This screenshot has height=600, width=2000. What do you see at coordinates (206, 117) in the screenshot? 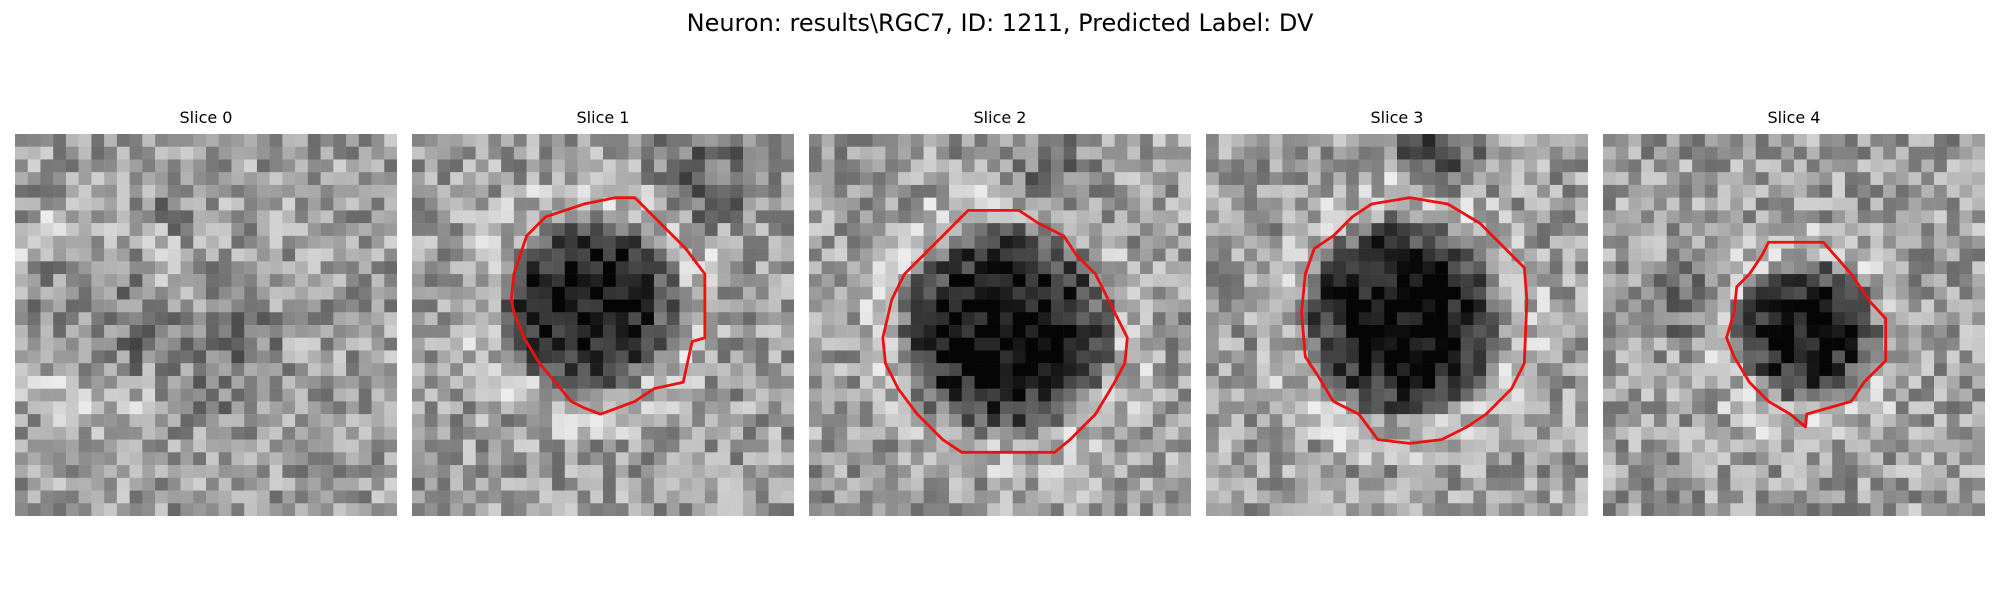
I see `slice-title: Slice 0` at bounding box center [206, 117].